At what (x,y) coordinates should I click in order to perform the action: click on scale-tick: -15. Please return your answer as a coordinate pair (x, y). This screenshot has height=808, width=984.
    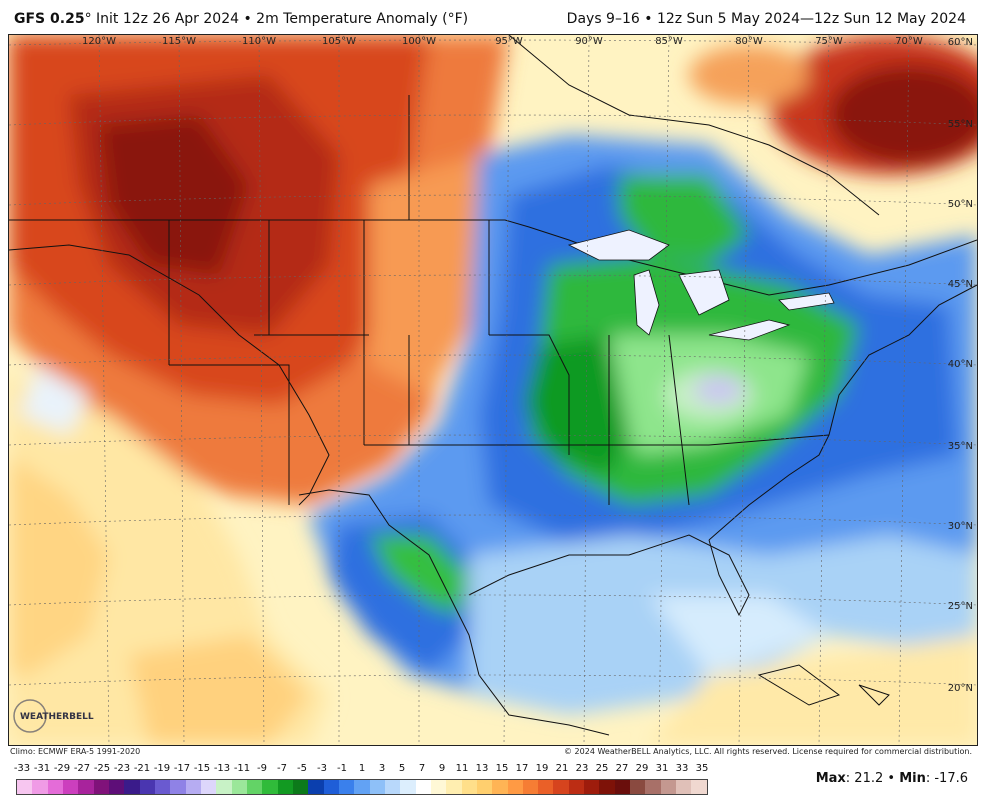
    Looking at the image, I should click on (202, 768).